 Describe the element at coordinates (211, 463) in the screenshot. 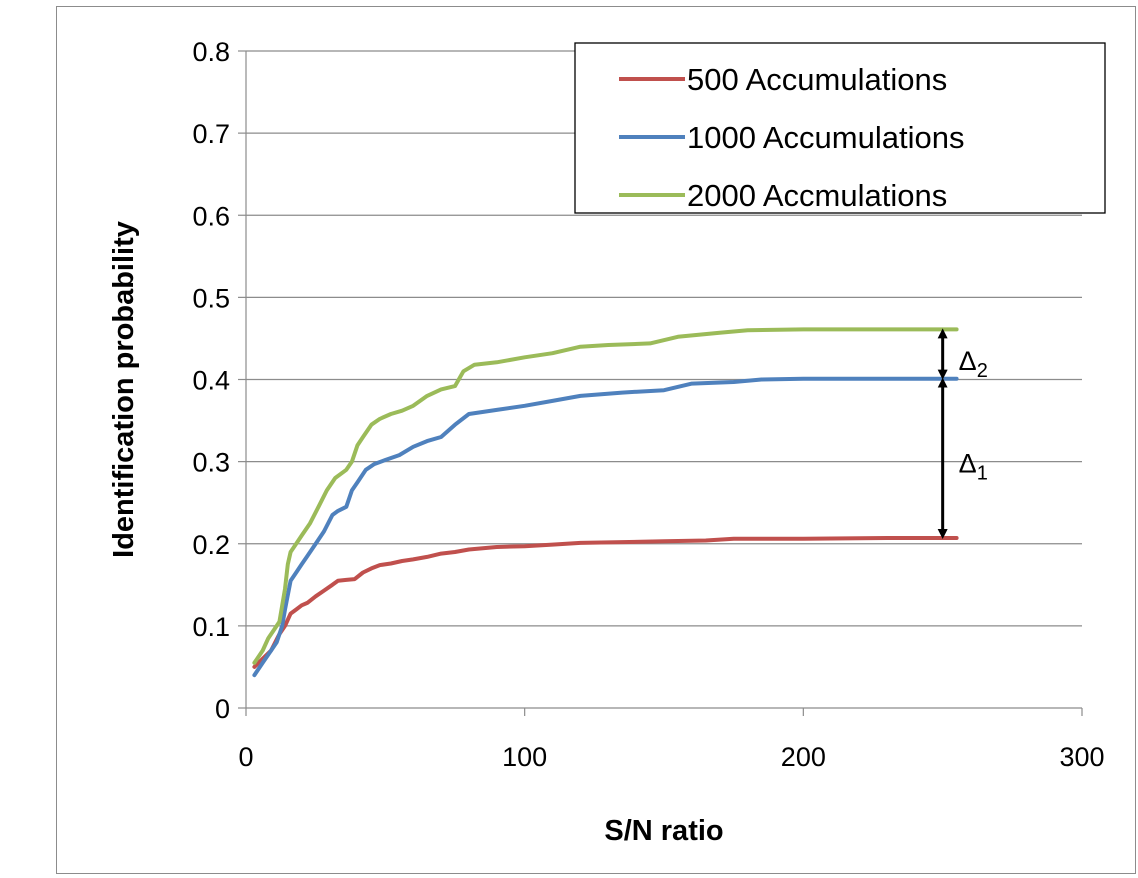

I see `y-tick-label: 0.3` at that location.